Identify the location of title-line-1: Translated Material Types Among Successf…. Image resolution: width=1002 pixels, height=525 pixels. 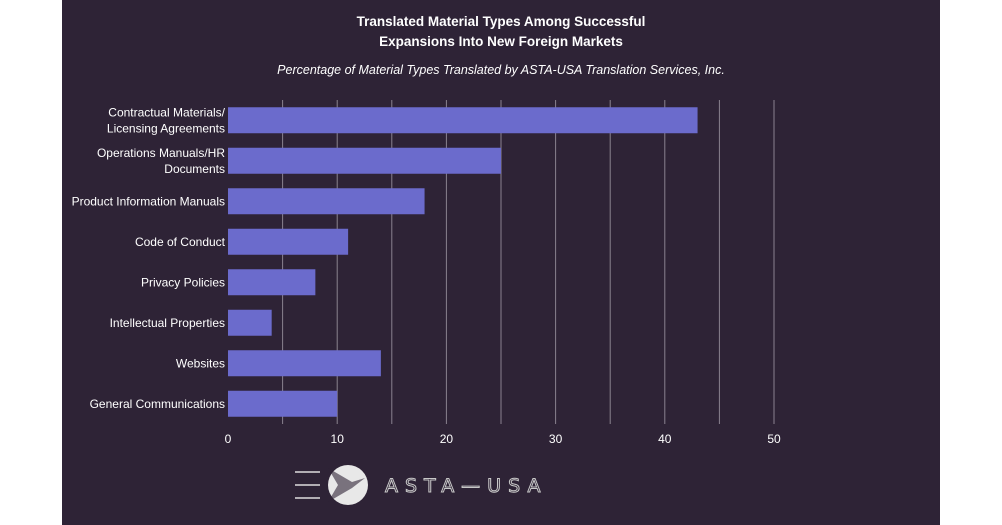
(501, 21).